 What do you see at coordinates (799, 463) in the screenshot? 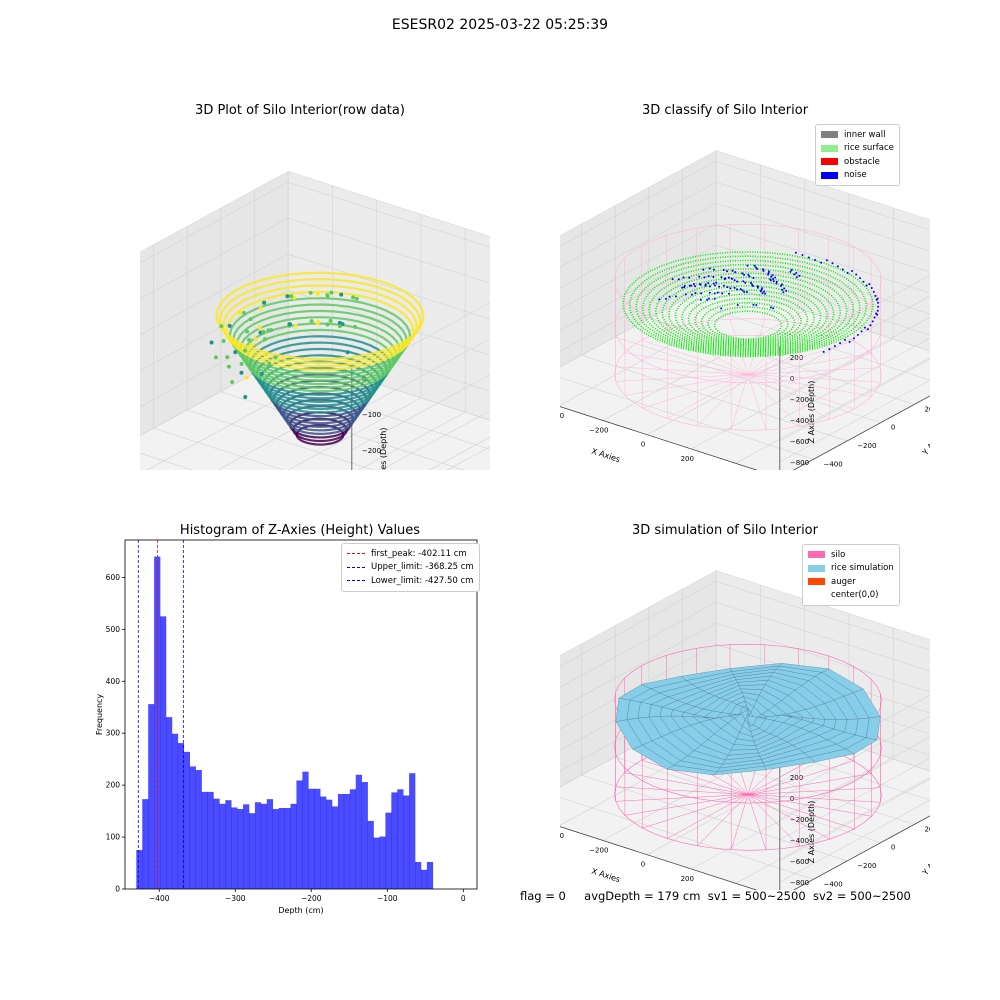
I see `z-tick-label: −800` at bounding box center [799, 463].